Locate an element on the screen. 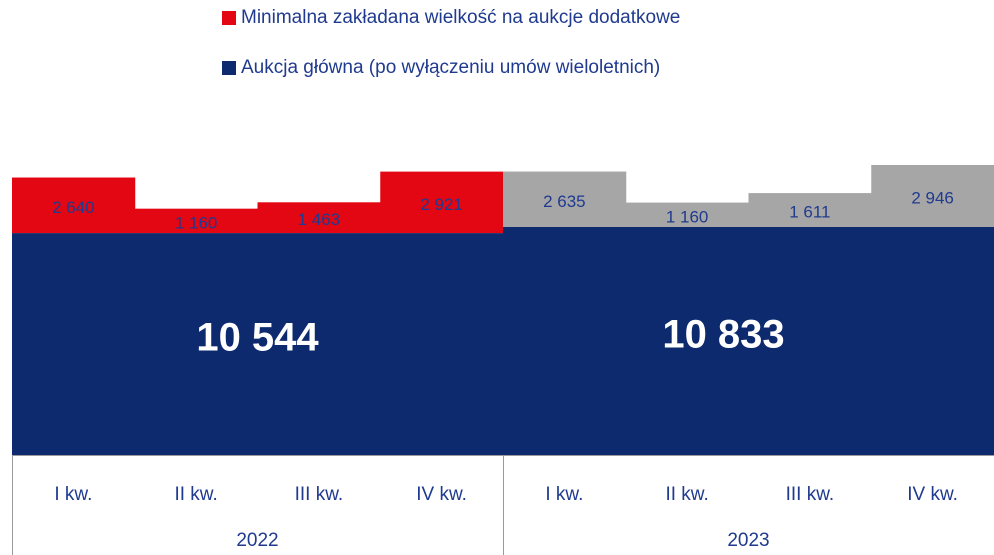  value-label: 2 946 is located at coordinates (932, 197).